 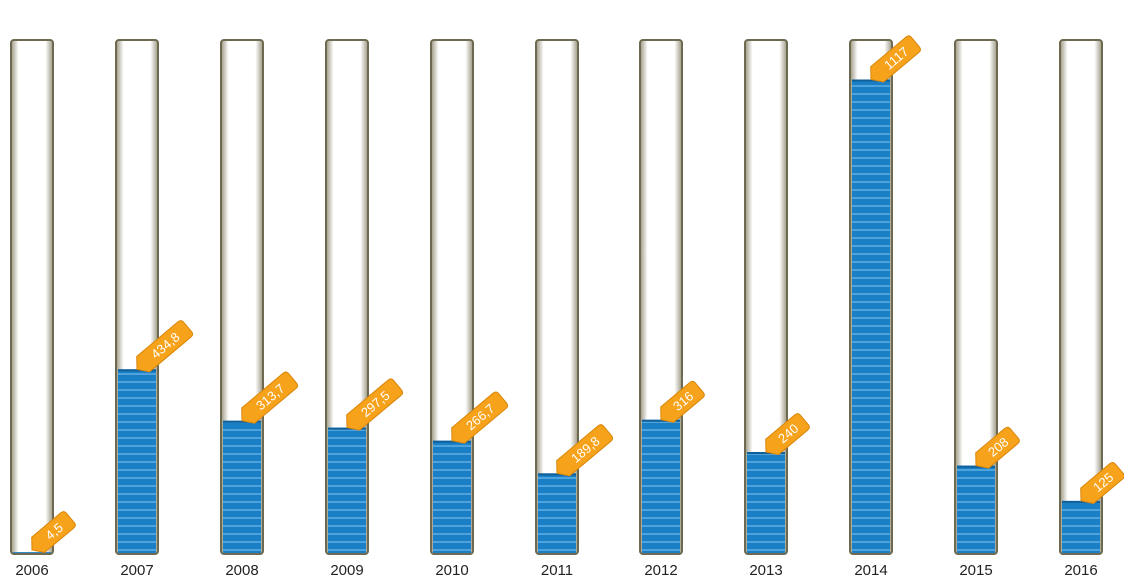 What do you see at coordinates (557, 513) in the screenshot?
I see `bar-2011` at bounding box center [557, 513].